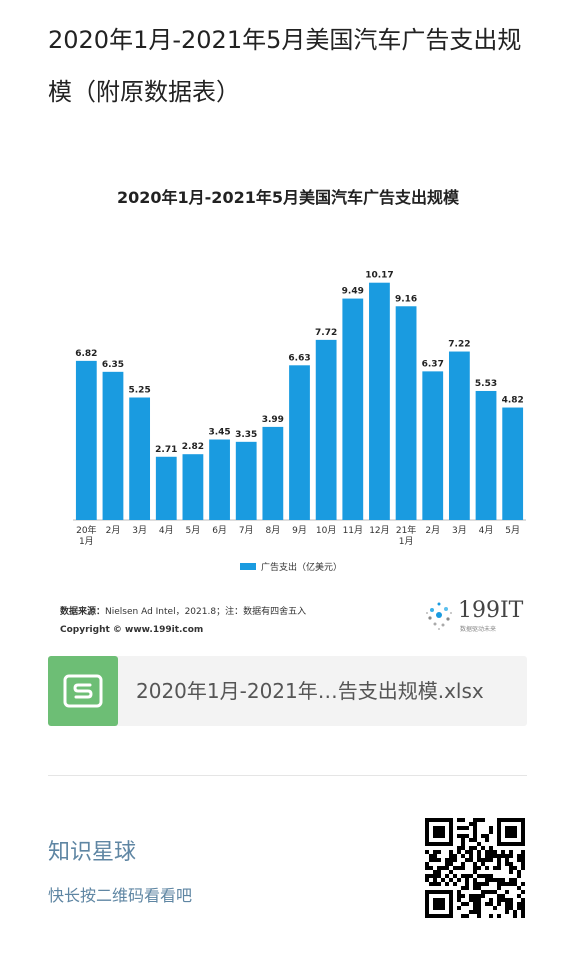 The width and height of the screenshot is (575, 960). I want to click on x-tick-label: 3月, so click(459, 530).